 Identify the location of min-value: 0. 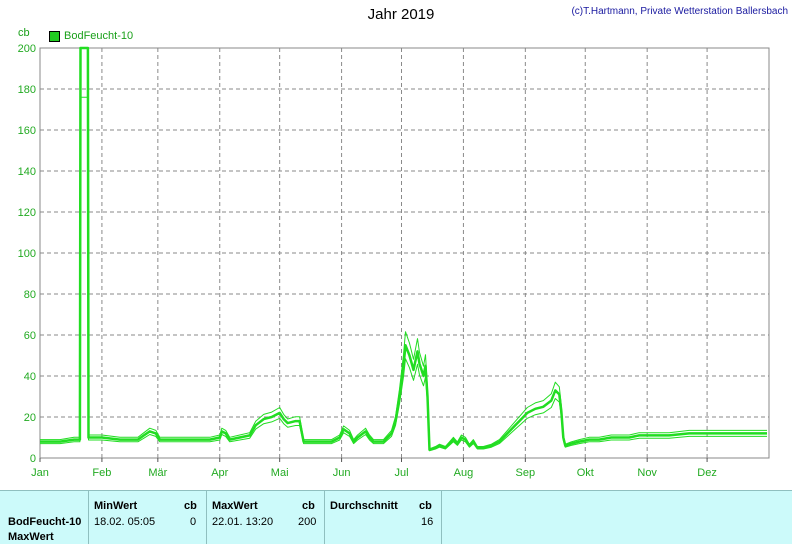
(193, 522).